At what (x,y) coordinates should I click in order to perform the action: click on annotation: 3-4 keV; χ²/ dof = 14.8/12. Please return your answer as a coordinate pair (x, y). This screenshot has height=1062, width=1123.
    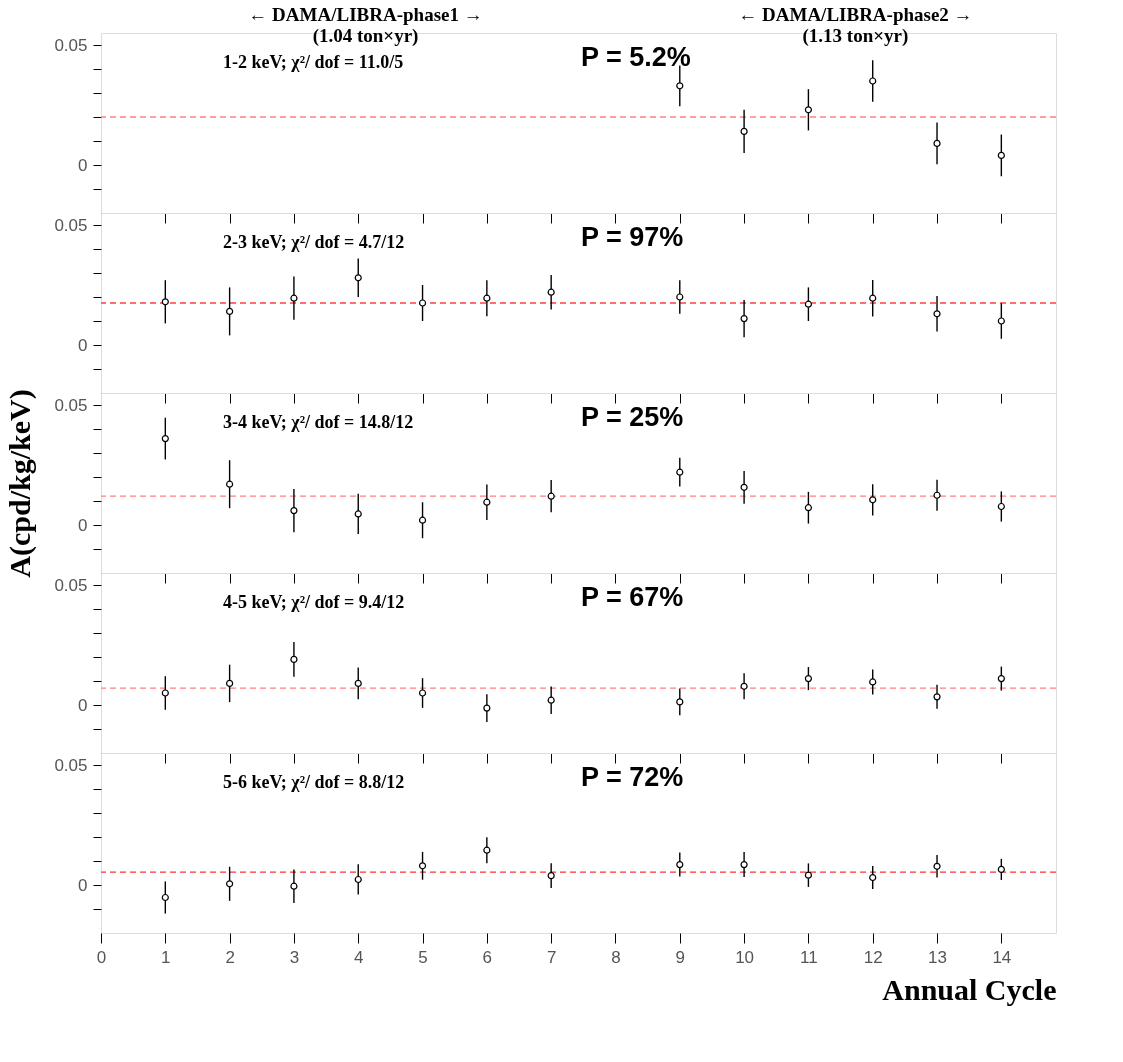
    Looking at the image, I should click on (318, 422).